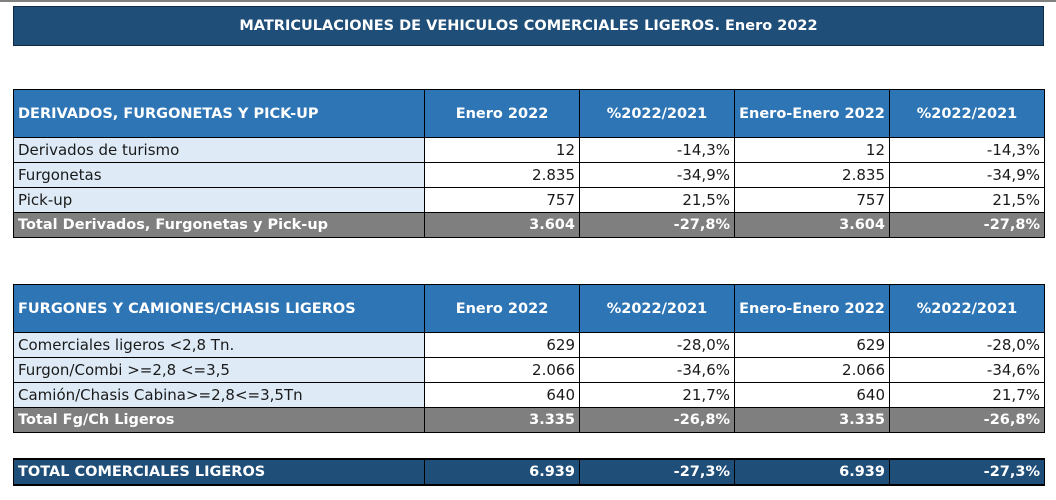 Image resolution: width=1056 pixels, height=500 pixels. What do you see at coordinates (219, 200) in the screenshot?
I see `row-label: Pick-up` at bounding box center [219, 200].